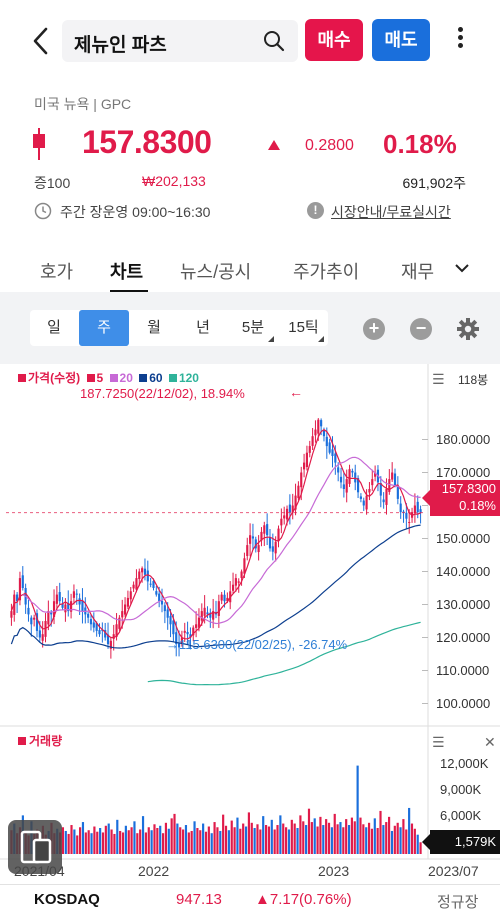 Image resolution: width=500 pixels, height=913 pixels. I want to click on index-ticker: KOSDAQ 947.13 ▲7.17(0.76%) 정규장, so click(250, 898).